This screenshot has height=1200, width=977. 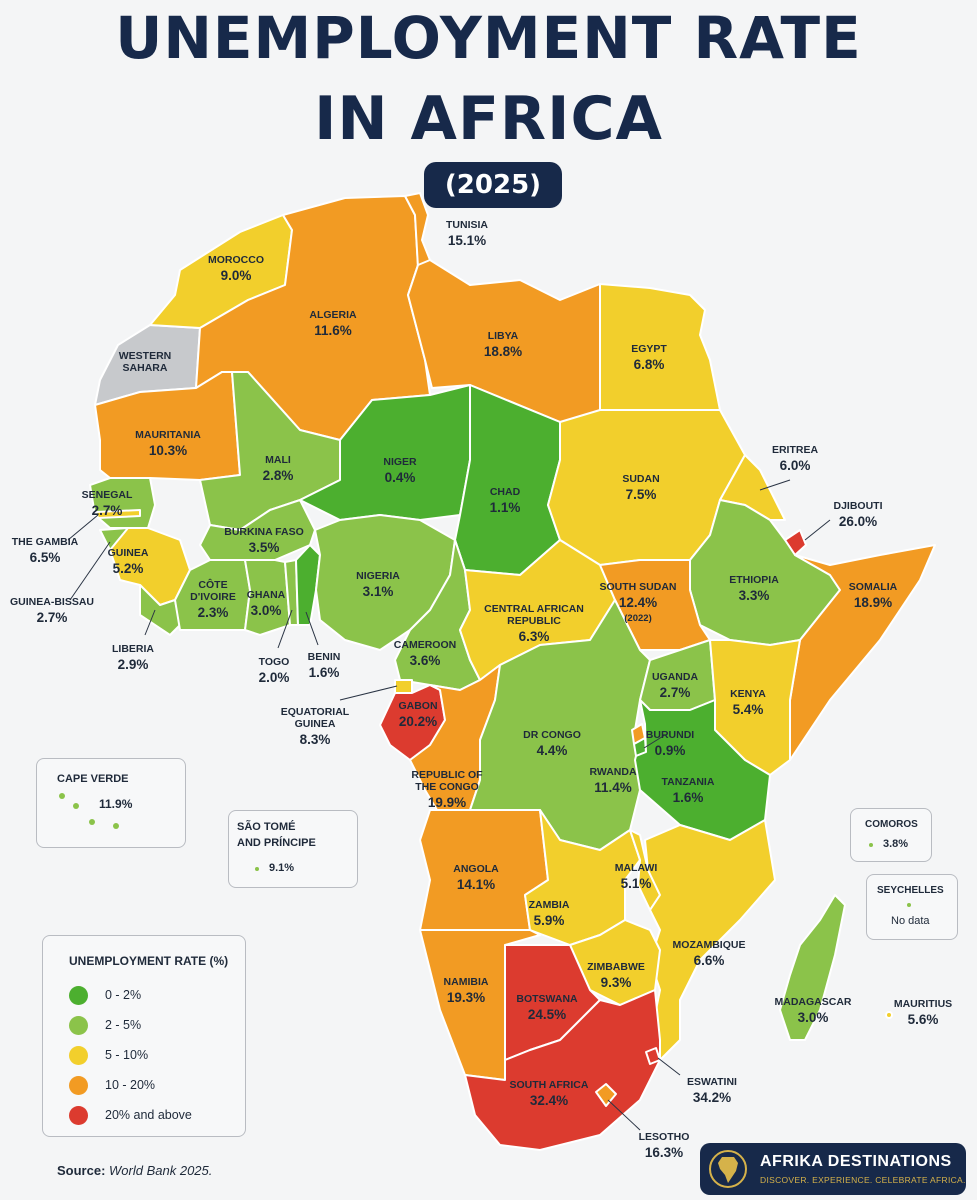 What do you see at coordinates (266, 595) in the screenshot?
I see `country-name-ghana: GHANA` at bounding box center [266, 595].